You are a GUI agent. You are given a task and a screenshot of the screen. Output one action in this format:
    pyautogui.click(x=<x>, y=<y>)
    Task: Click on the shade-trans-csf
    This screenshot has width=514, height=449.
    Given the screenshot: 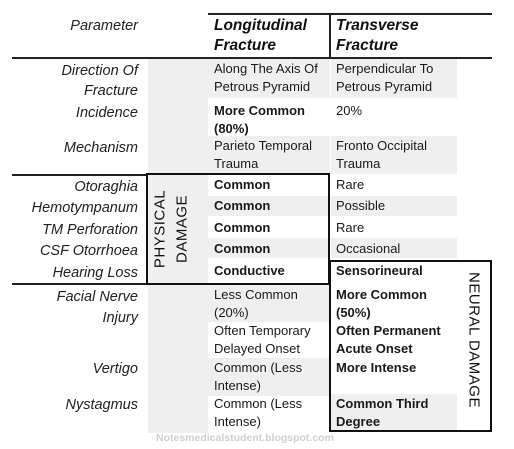 What is the action you would take?
    pyautogui.click(x=394, y=248)
    